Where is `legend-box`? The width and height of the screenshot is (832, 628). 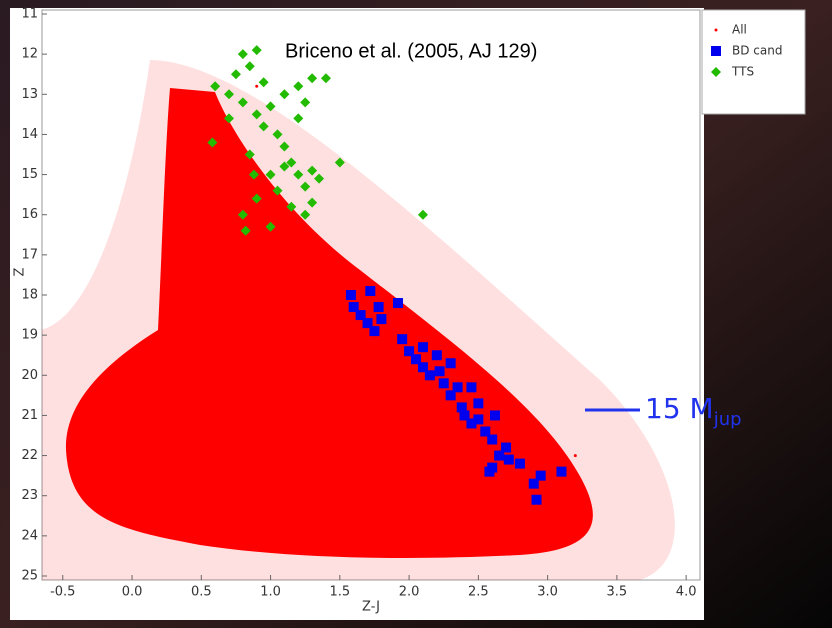
legend-box is located at coordinates (753, 62).